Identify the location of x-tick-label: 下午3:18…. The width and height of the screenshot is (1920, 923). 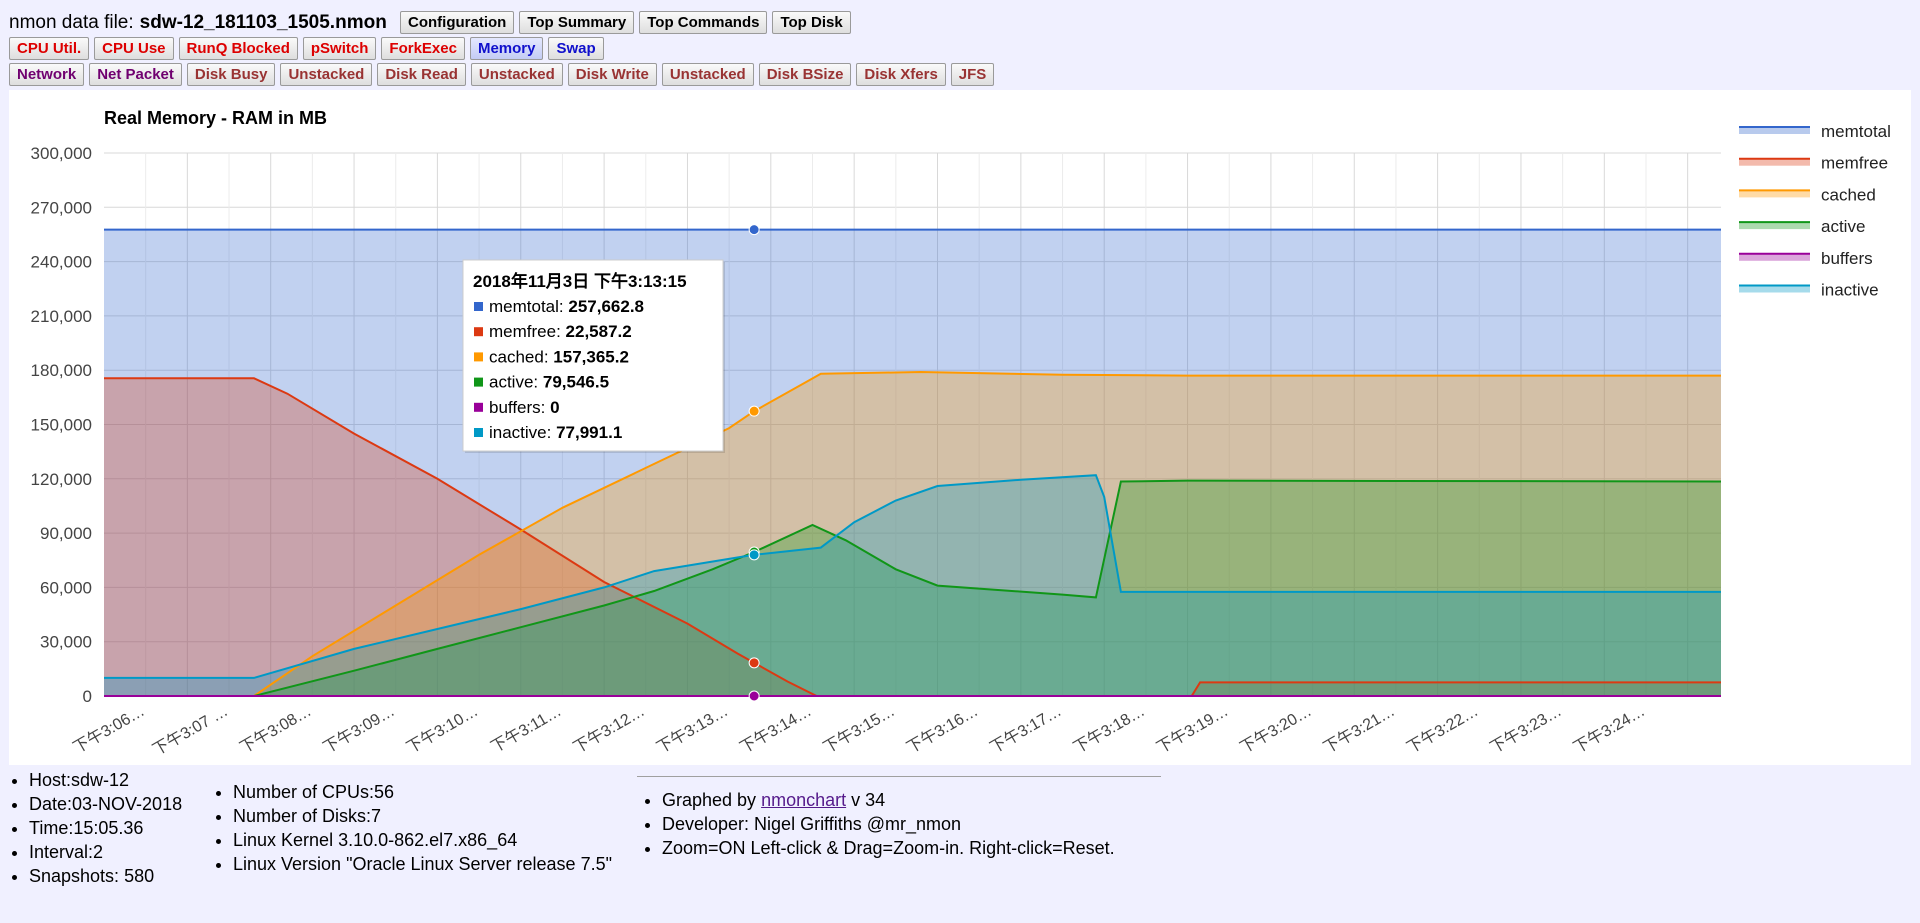
(1109, 729).